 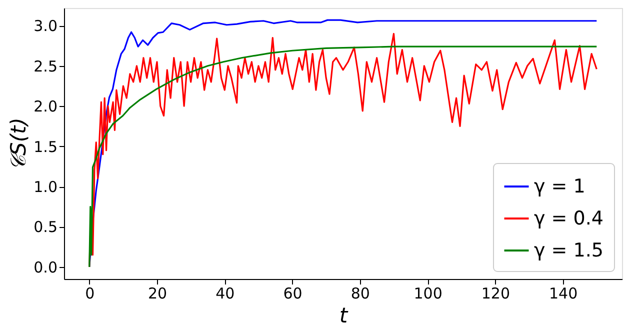 I want to click on y-tick-label: 1.5, so click(x=46, y=147).